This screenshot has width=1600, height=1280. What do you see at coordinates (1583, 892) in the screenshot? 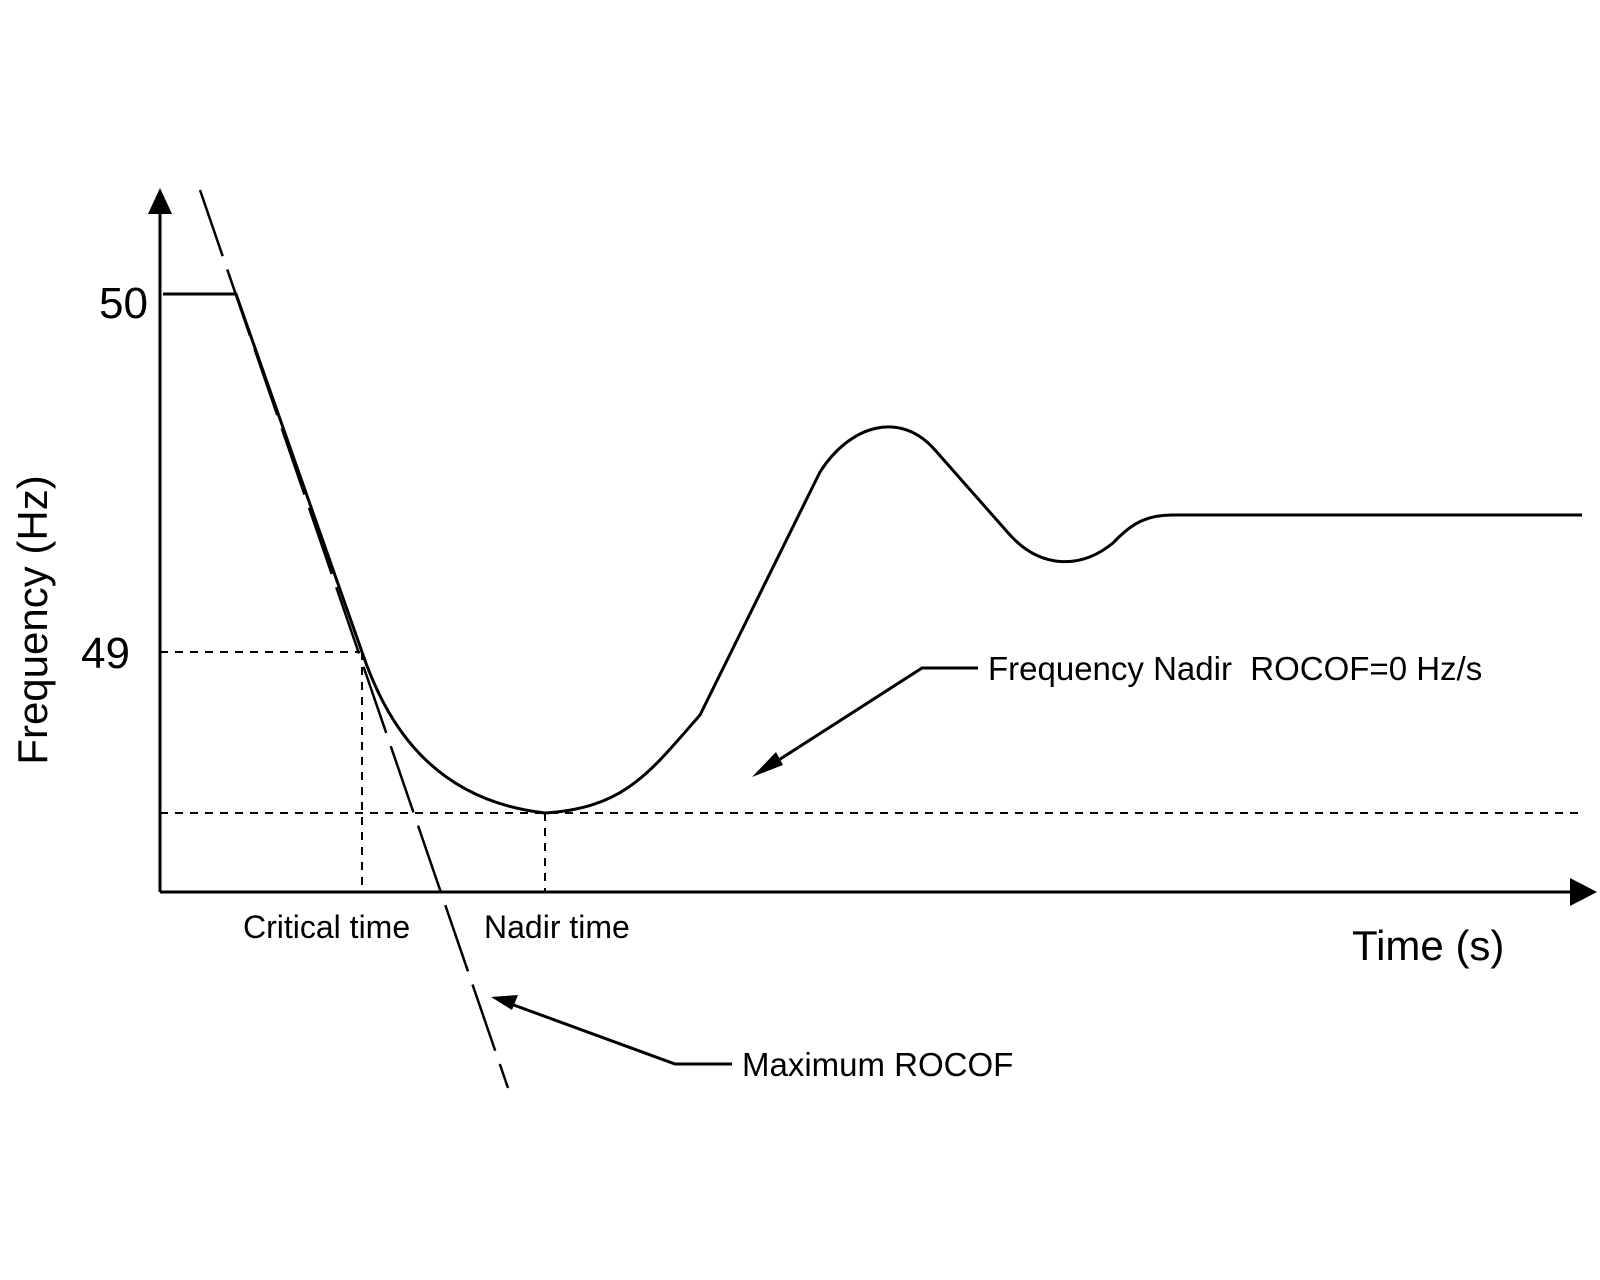
I see `x-axis-arrowhead` at bounding box center [1583, 892].